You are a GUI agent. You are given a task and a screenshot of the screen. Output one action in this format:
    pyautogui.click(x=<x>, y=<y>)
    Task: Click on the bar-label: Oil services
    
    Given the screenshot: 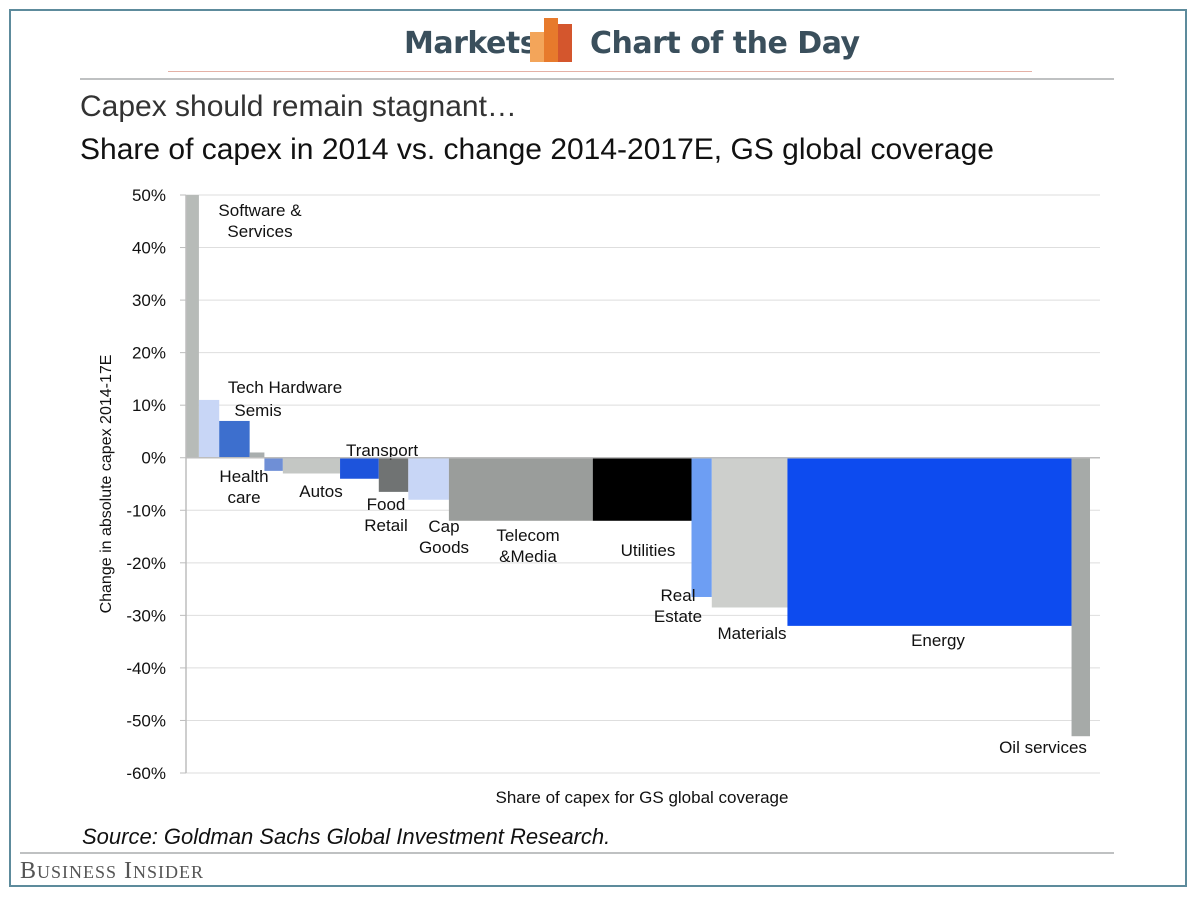 What is the action you would take?
    pyautogui.click(x=1043, y=747)
    